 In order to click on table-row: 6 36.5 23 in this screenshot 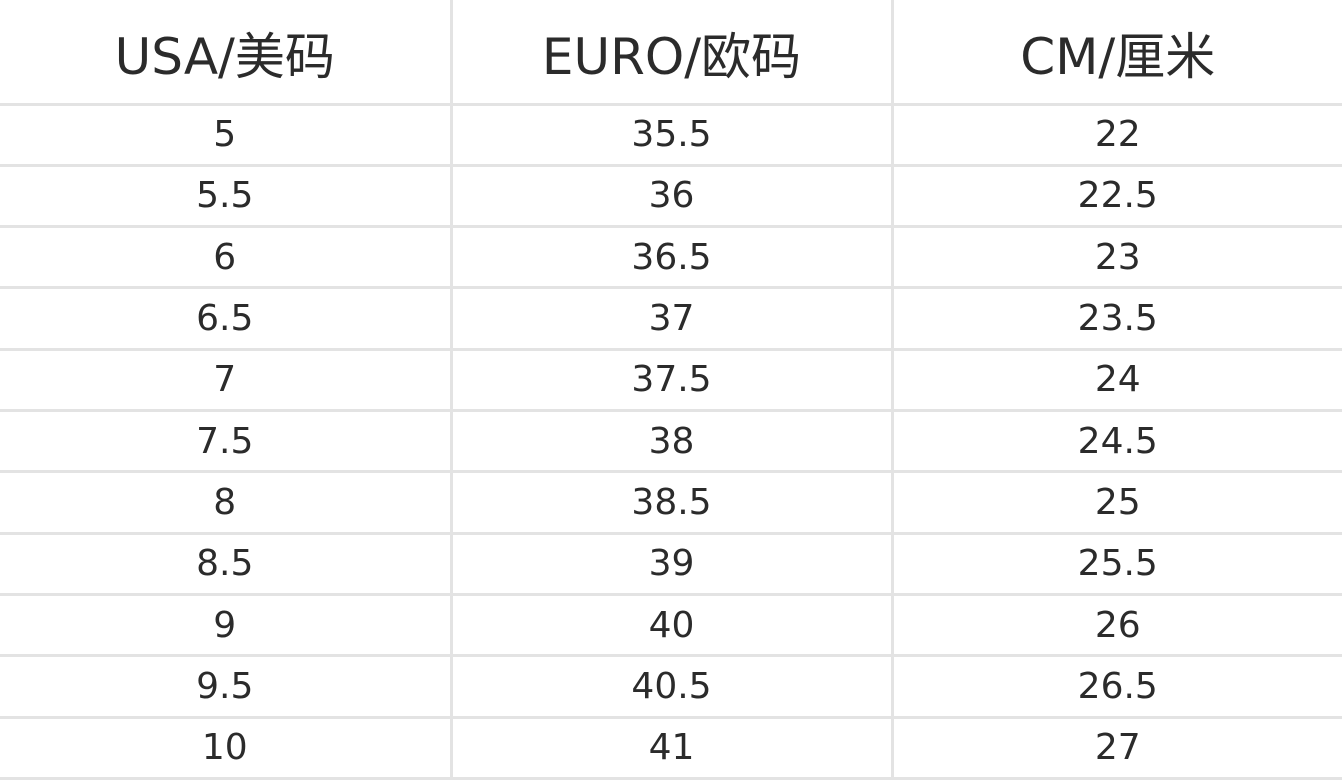, I will do `click(671, 258)`.